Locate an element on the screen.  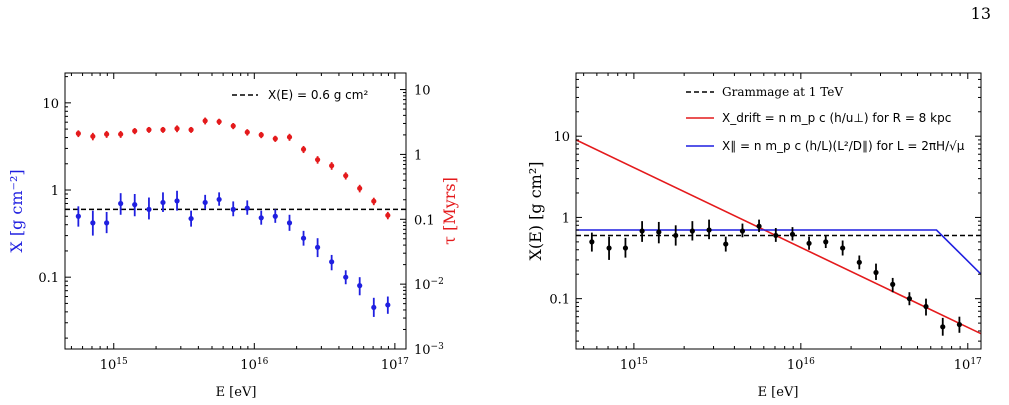
right-x-axis-label: E [eV] is located at coordinates (778, 392).